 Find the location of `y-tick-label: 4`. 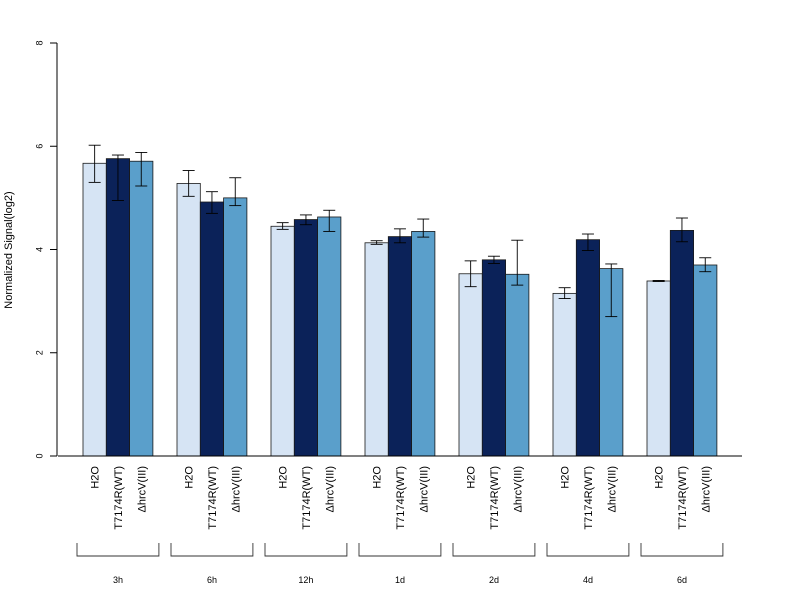

y-tick-label: 4 is located at coordinates (39, 249).